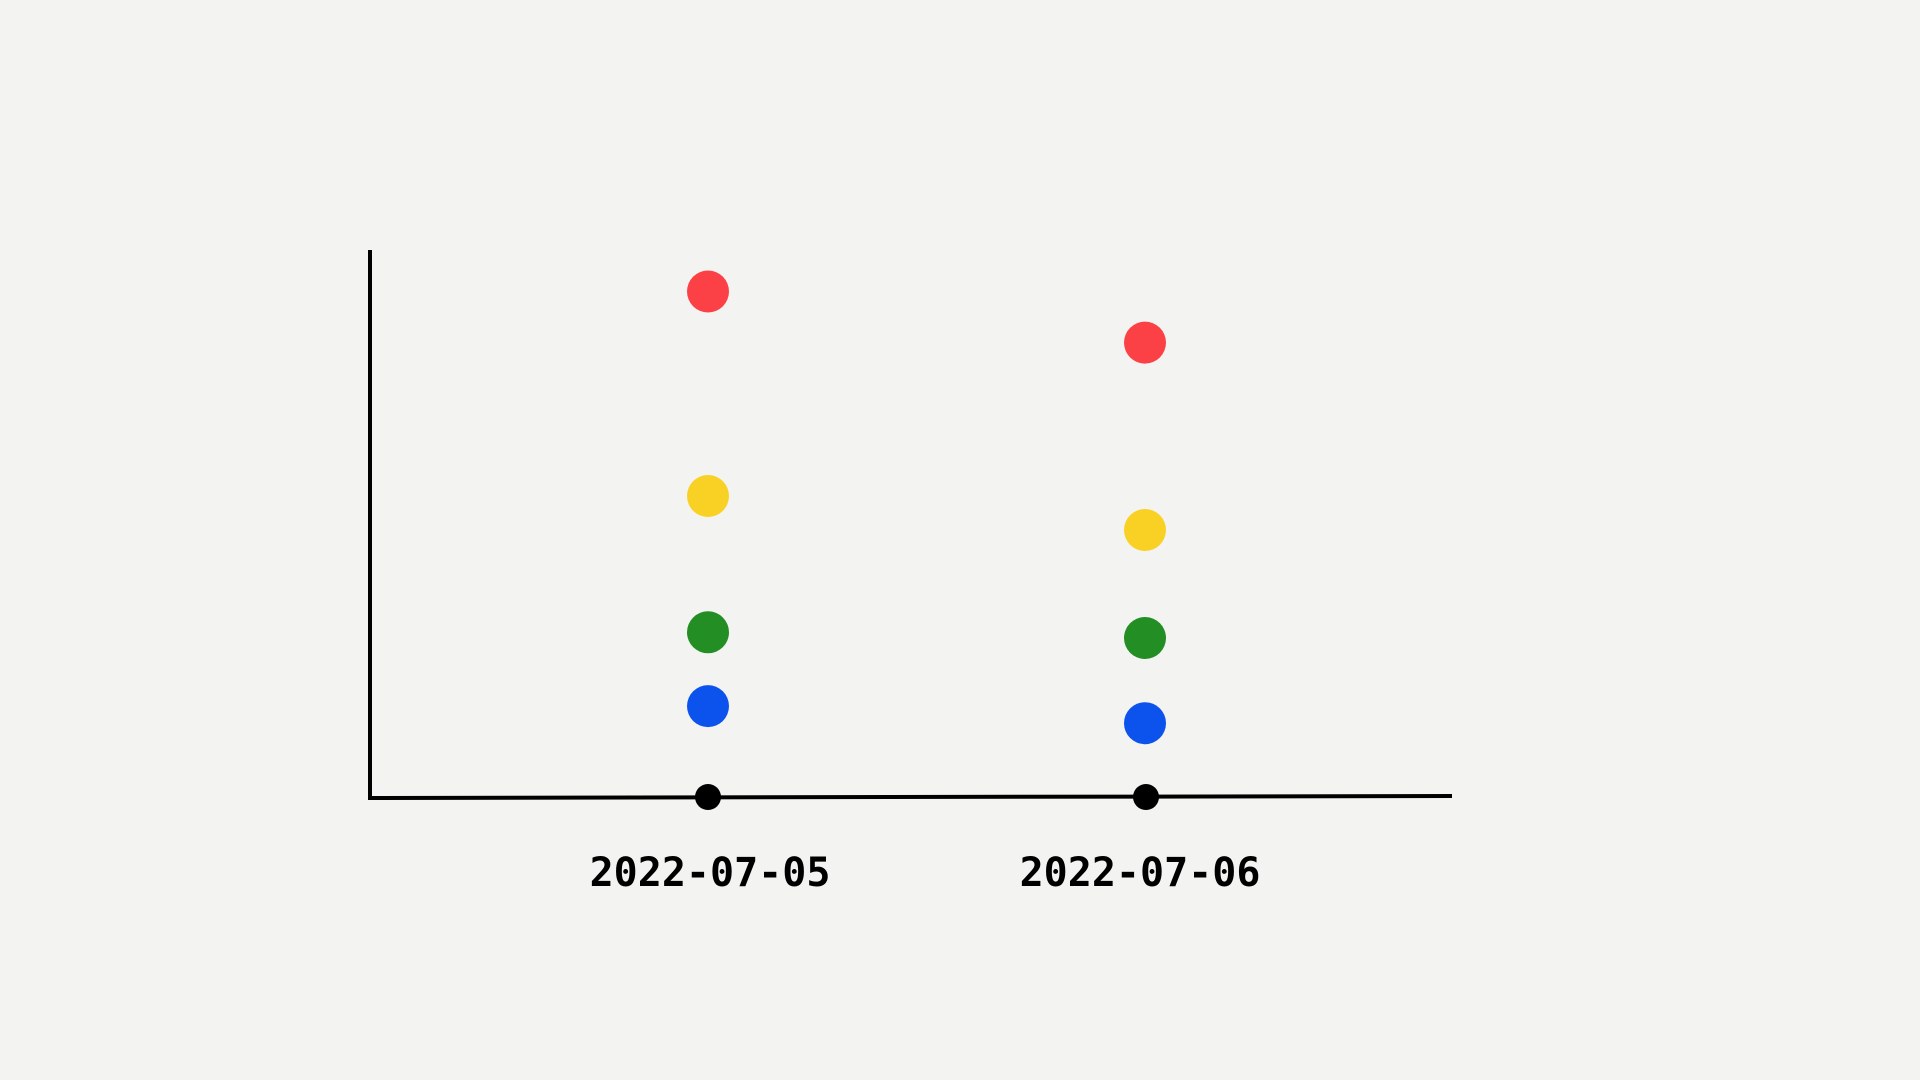 This screenshot has width=1920, height=1080. Describe the element at coordinates (1140, 873) in the screenshot. I see `x-tick-label: 2022-07-06` at that location.